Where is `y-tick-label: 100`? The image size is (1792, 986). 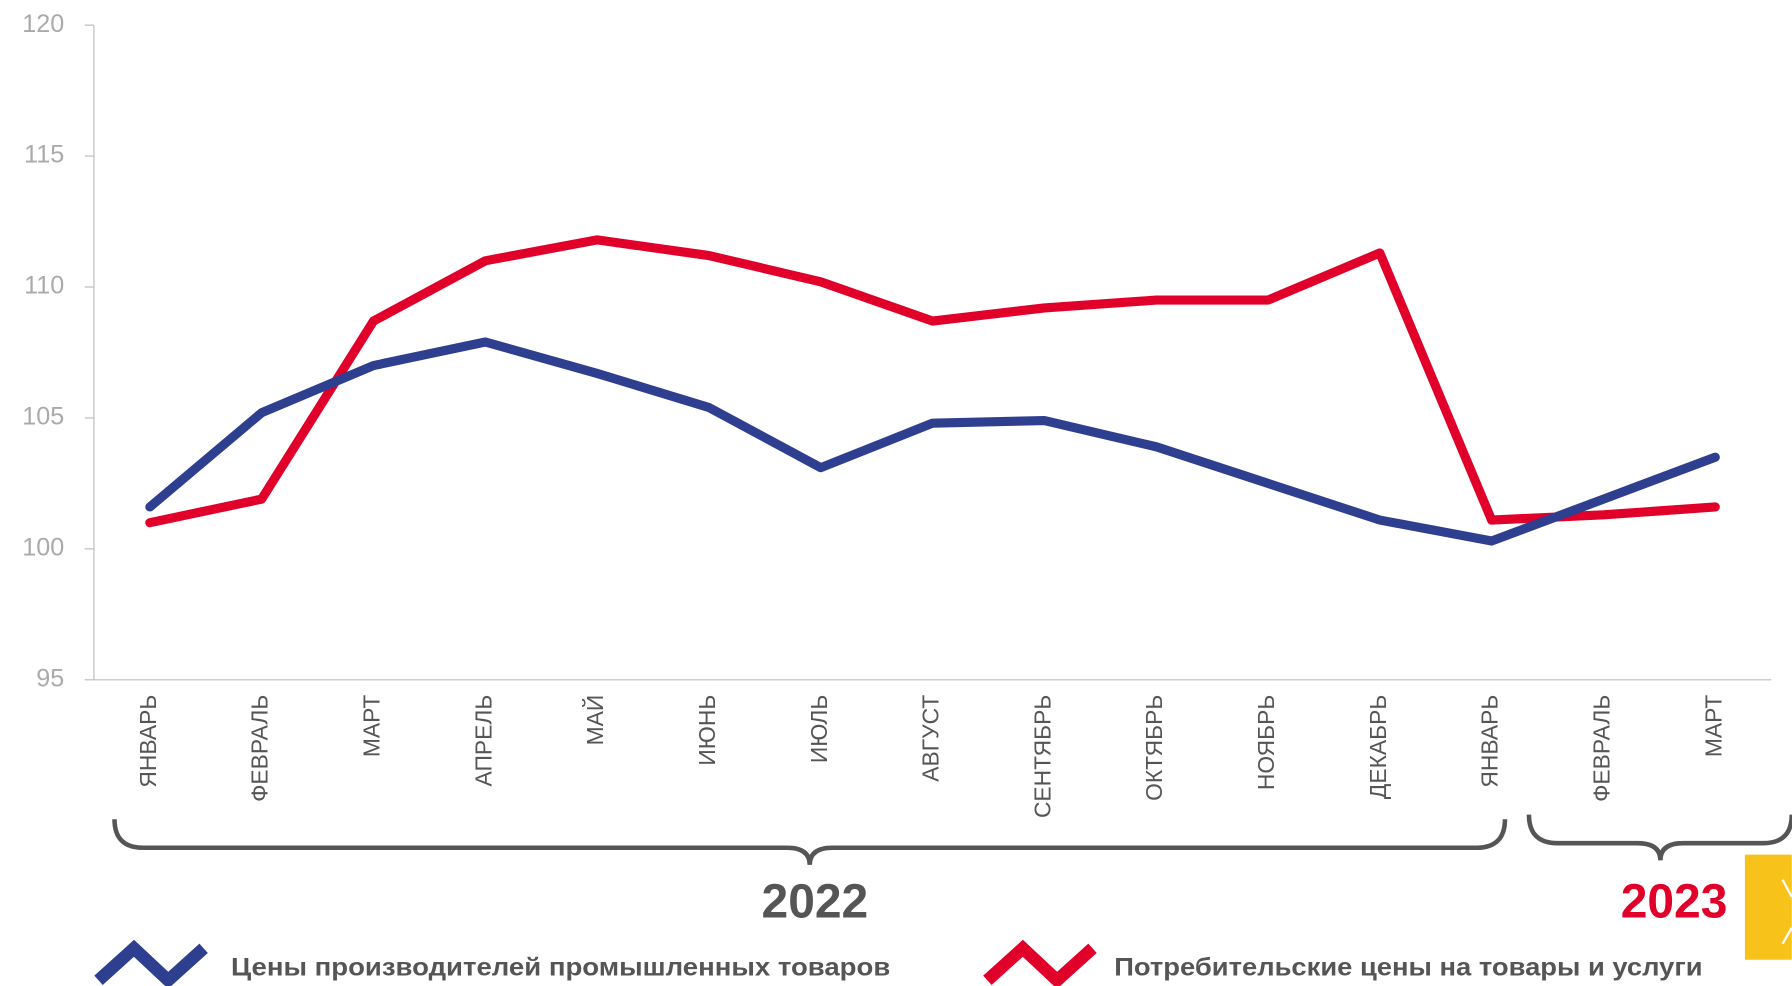 y-tick-label: 100 is located at coordinates (43, 548).